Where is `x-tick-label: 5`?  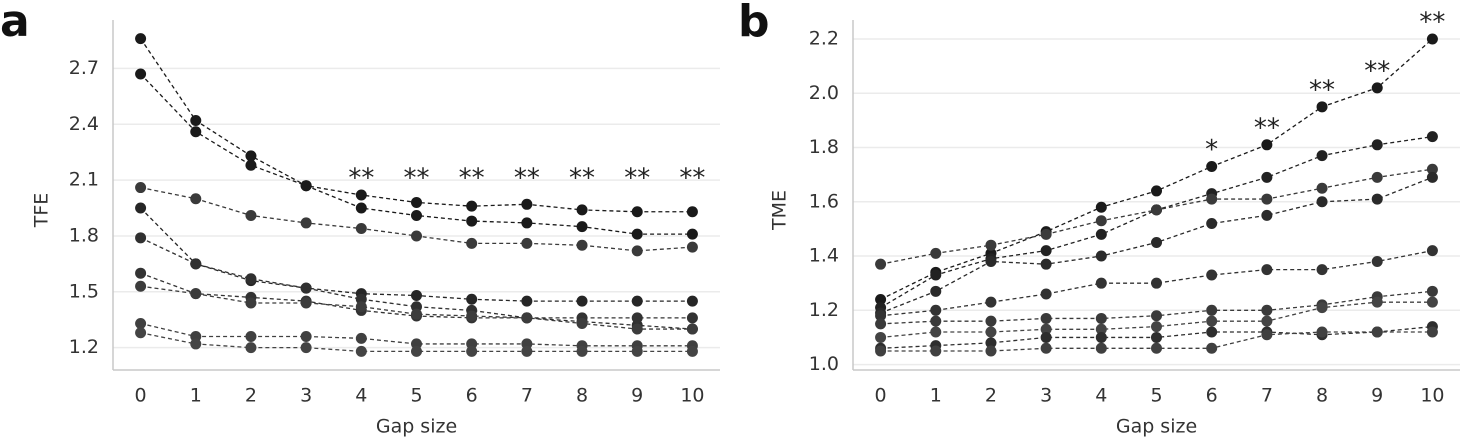
x-tick-label: 5 is located at coordinates (416, 396).